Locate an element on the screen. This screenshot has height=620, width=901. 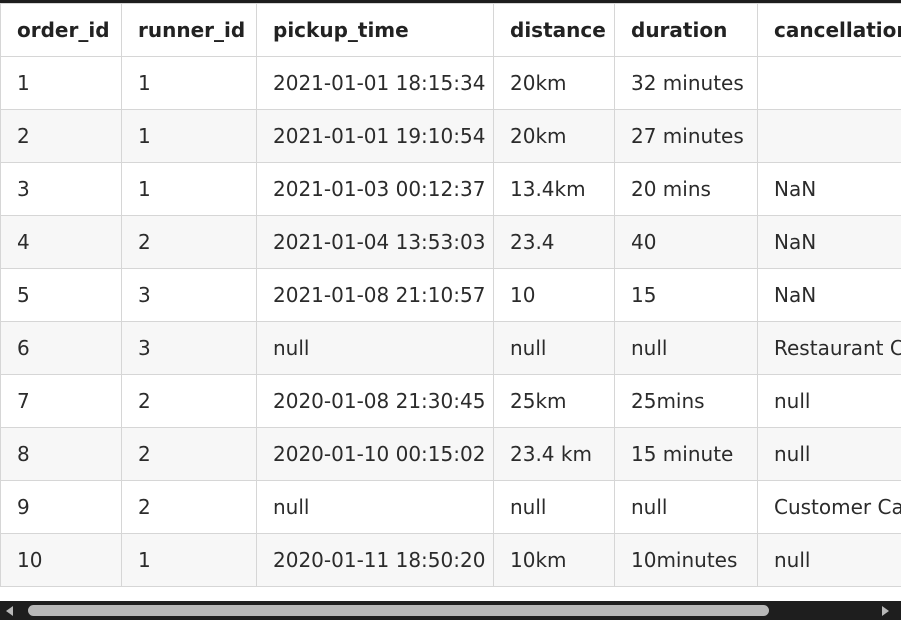
cell-pickup-time: 2020-01-08 21:30:45 is located at coordinates (375, 401).